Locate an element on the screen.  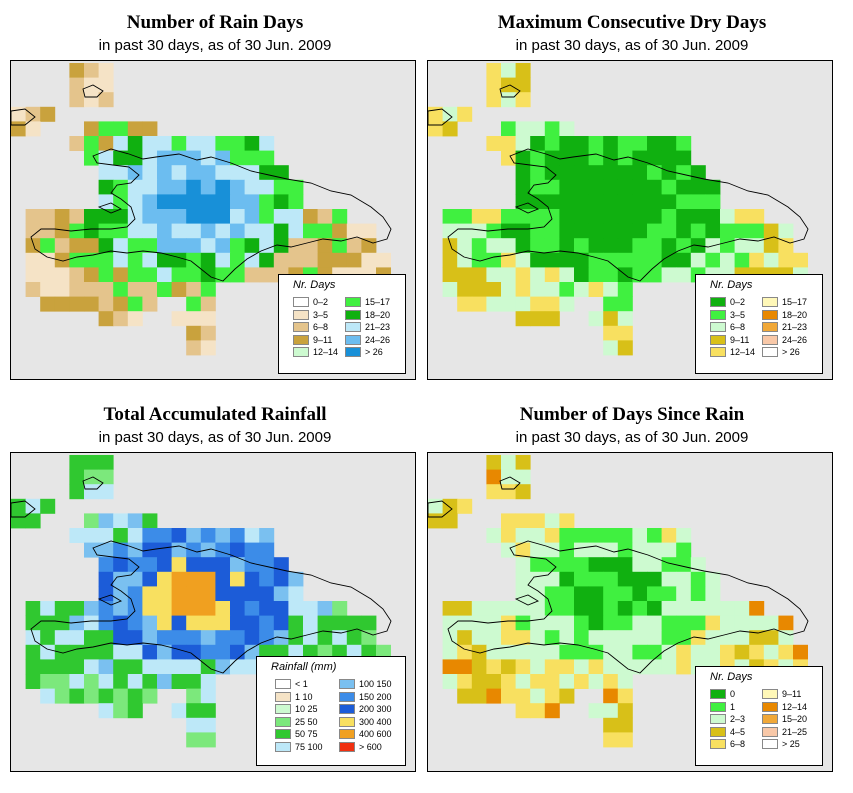
legend-label: 24–26 is located at coordinates (378, 339).